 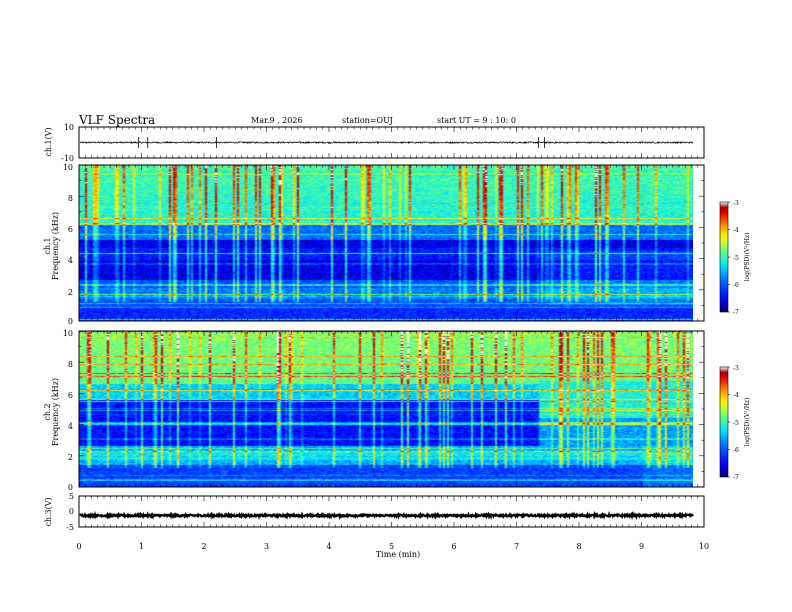 What do you see at coordinates (68, 244) in the screenshot?
I see `ch1-spectrogram-yticklabels: 0 2 4 6 8 10` at bounding box center [68, 244].